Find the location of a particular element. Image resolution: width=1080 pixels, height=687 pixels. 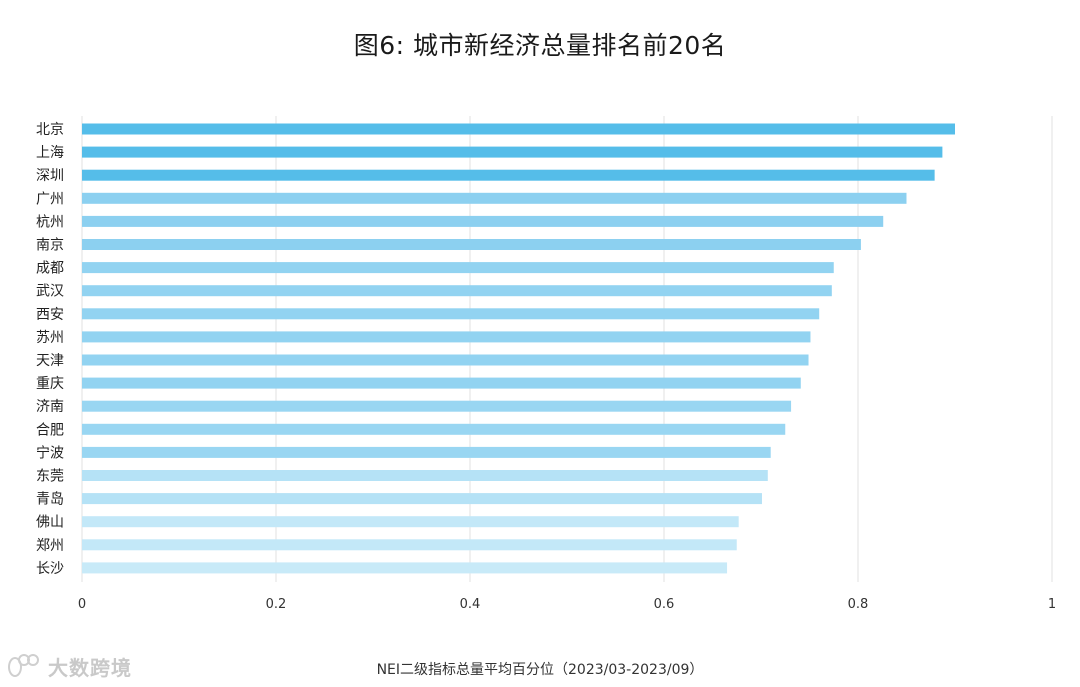

category-label: 郑州 is located at coordinates (50, 546).